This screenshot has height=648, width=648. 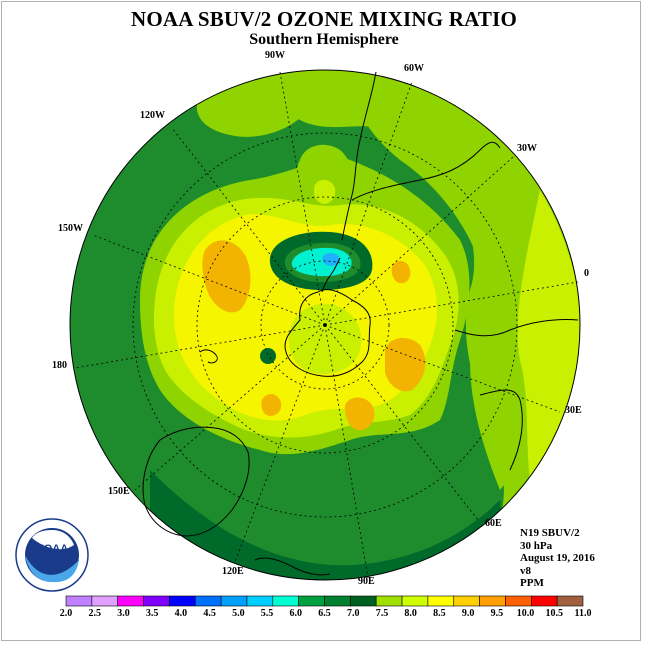 I want to click on coastline-south-america, so click(x=359, y=156).